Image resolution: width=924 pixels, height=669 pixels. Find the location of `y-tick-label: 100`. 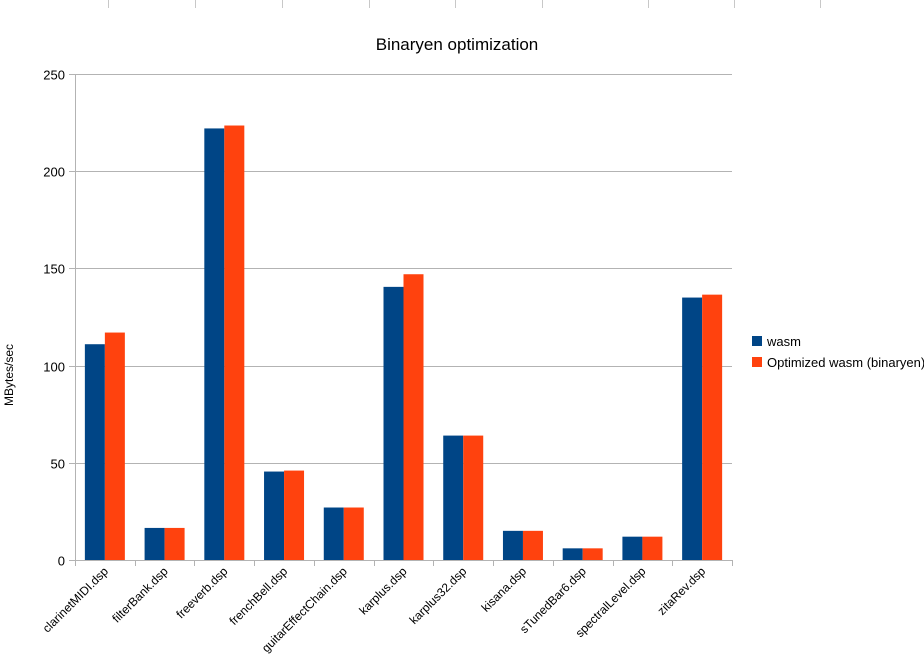

y-tick-label: 100 is located at coordinates (54, 367).